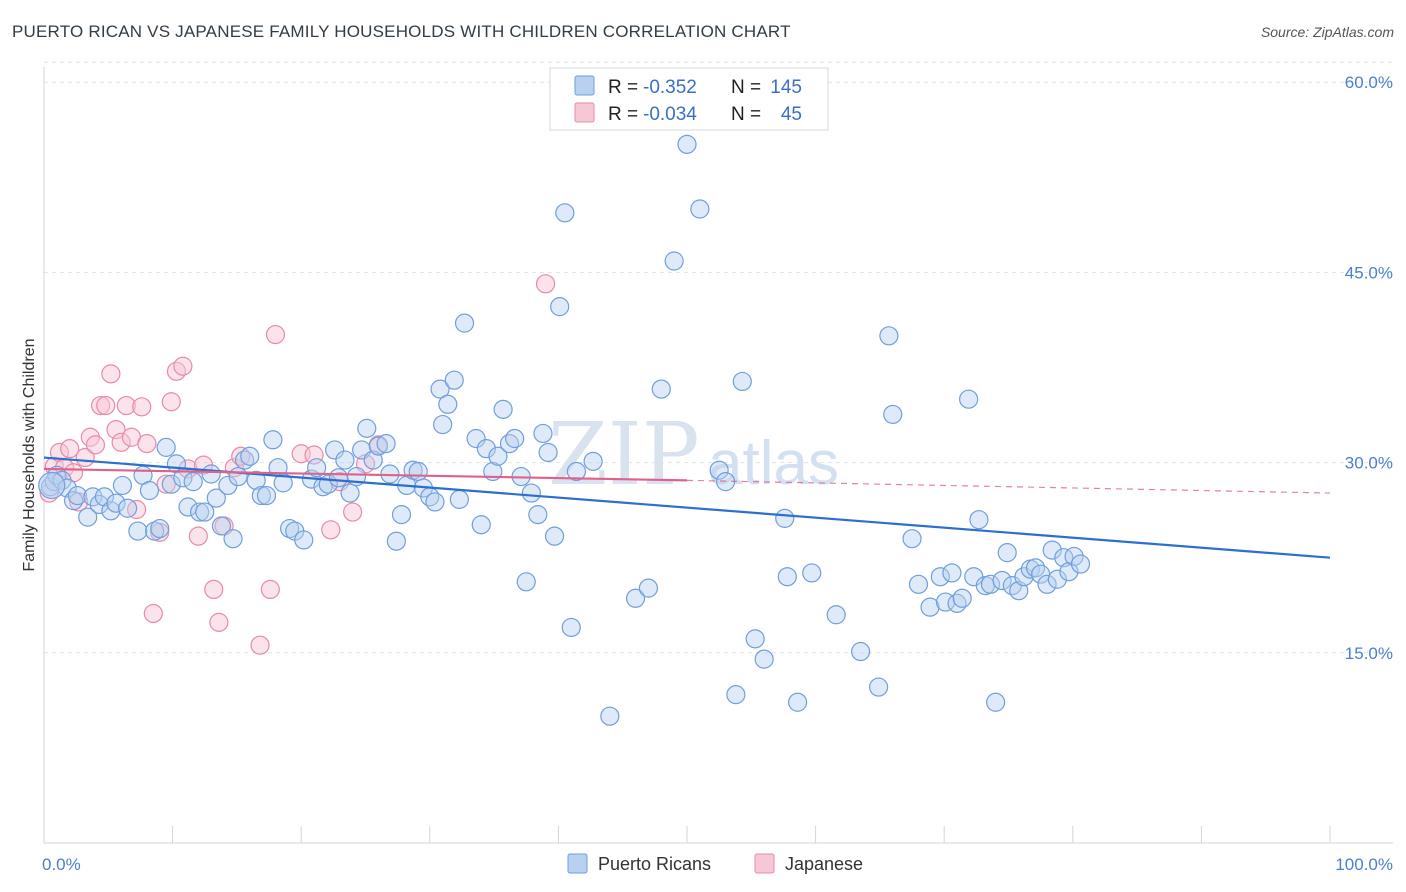 The image size is (1406, 892). I want to click on stats-n-value-1: 145, so click(786, 87).